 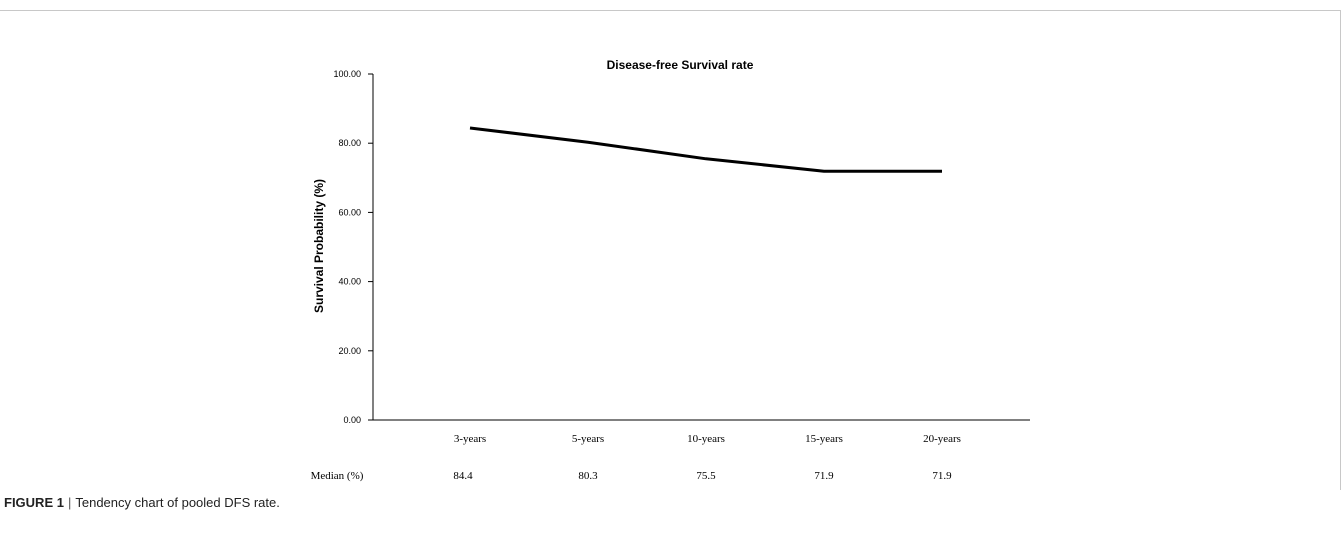 What do you see at coordinates (349, 212) in the screenshot?
I see `y-tick-label: 60.00` at bounding box center [349, 212].